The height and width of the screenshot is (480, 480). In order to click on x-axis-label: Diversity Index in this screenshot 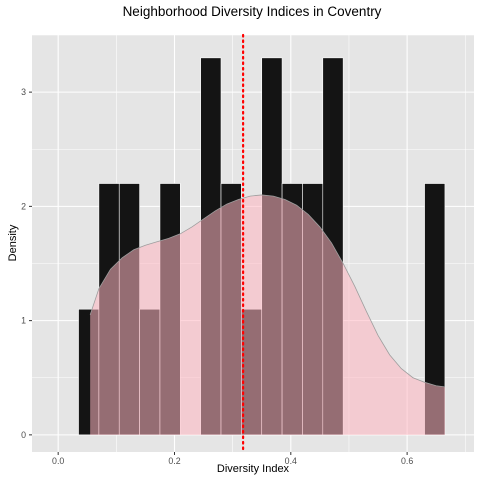, I will do `click(253, 469)`.